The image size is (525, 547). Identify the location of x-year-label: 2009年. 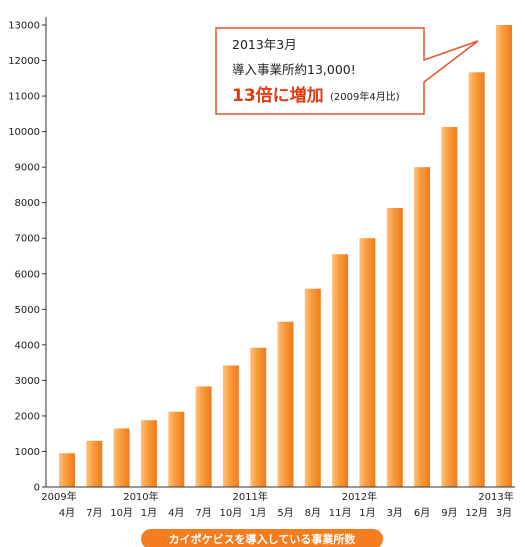
(58, 496).